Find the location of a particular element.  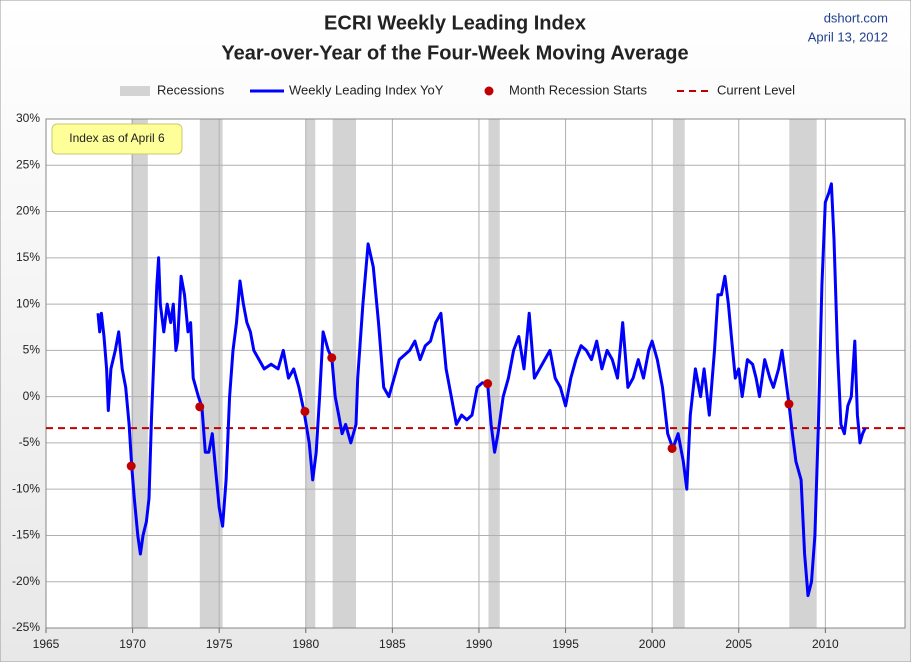

x-tick-label: 2000 is located at coordinates (652, 644).